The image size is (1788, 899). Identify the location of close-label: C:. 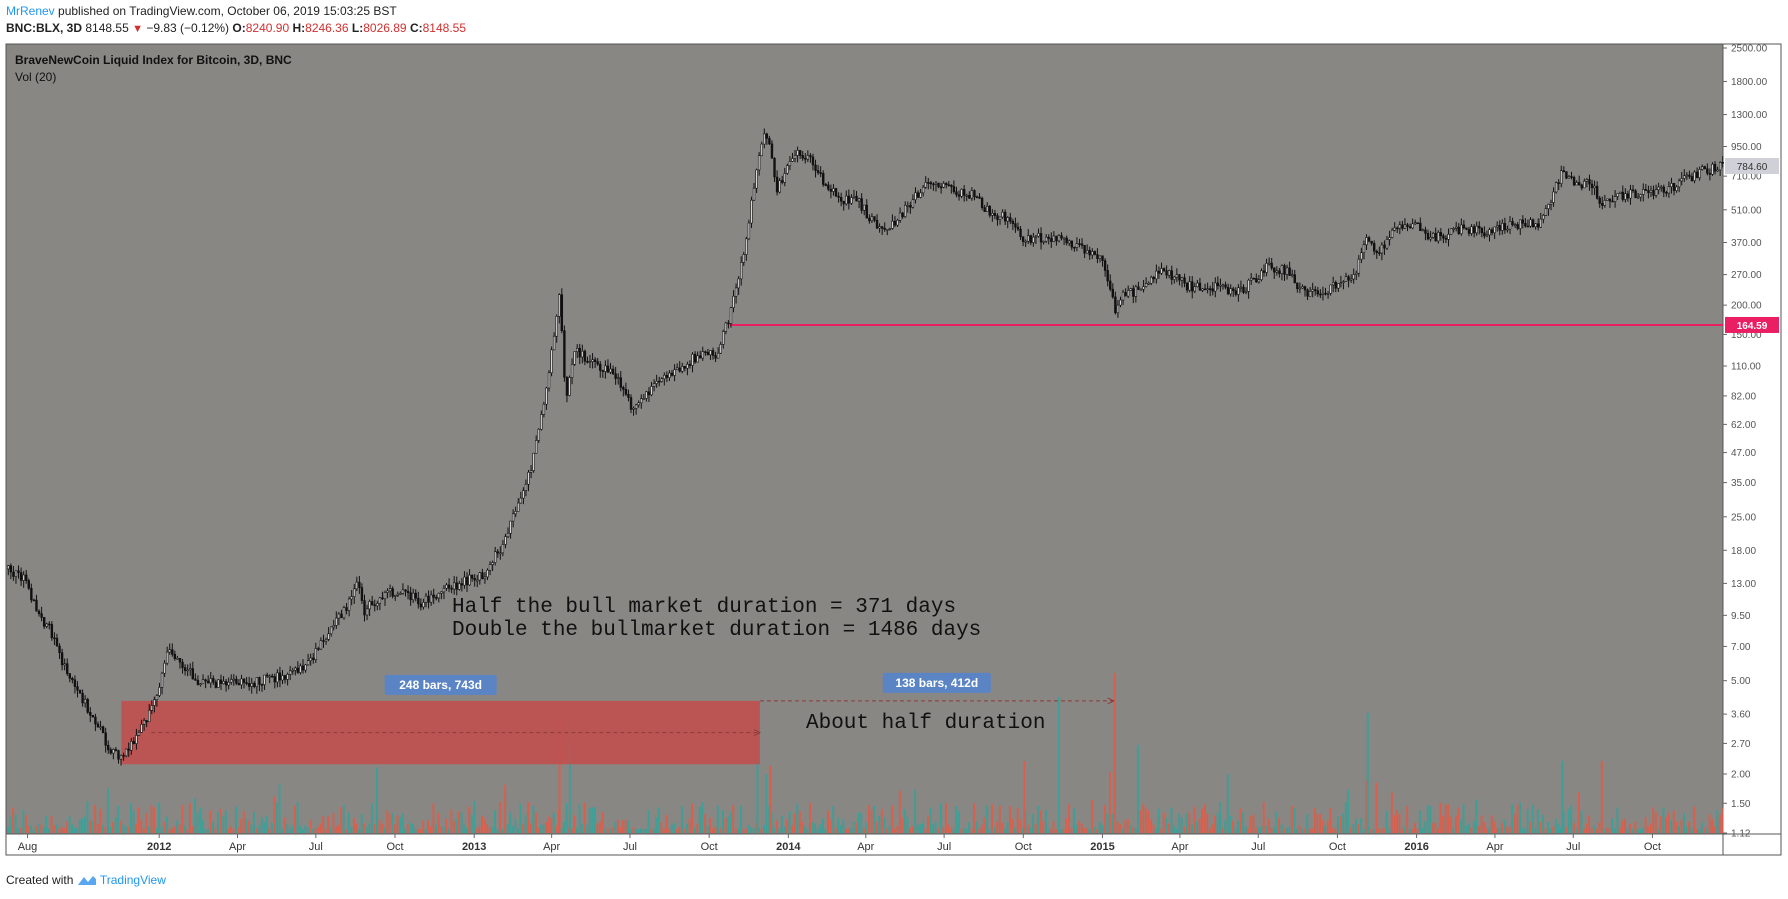
(416, 28).